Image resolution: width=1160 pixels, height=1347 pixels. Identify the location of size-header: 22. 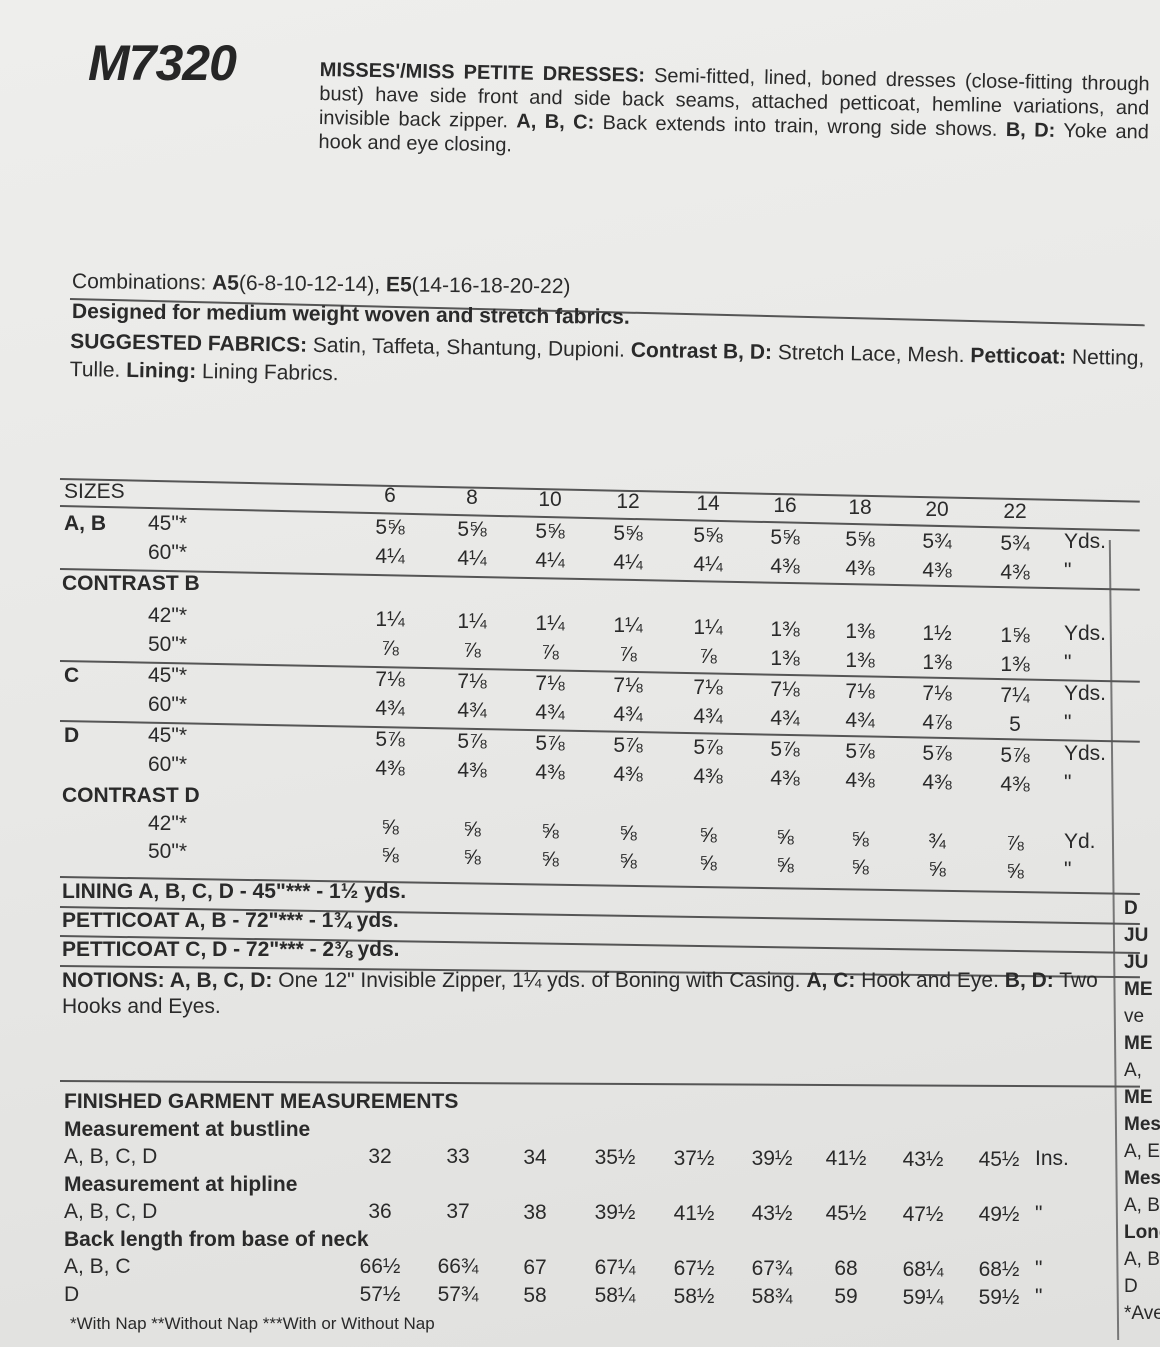
(1015, 511).